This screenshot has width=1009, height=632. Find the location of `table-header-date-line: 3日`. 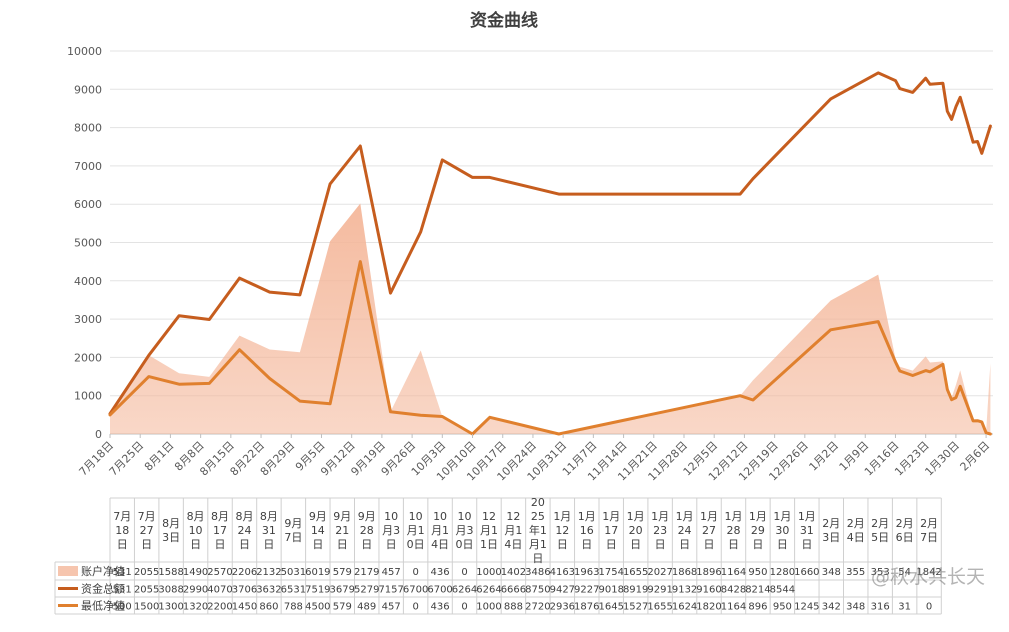

table-header-date-line: 3日 is located at coordinates (171, 537).